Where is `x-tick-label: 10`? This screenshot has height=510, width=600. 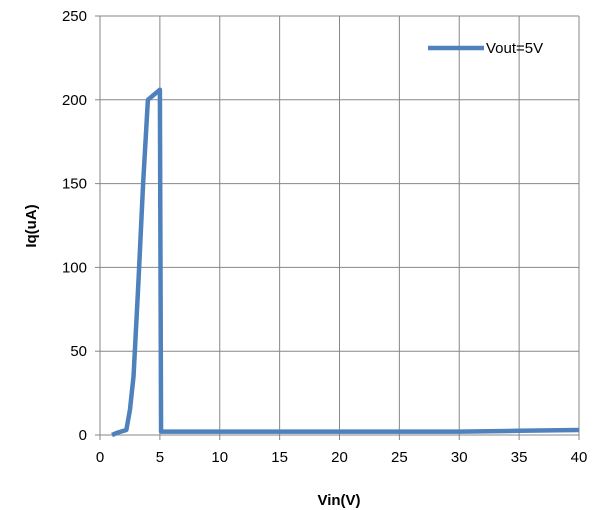
x-tick-label: 10 is located at coordinates (219, 457).